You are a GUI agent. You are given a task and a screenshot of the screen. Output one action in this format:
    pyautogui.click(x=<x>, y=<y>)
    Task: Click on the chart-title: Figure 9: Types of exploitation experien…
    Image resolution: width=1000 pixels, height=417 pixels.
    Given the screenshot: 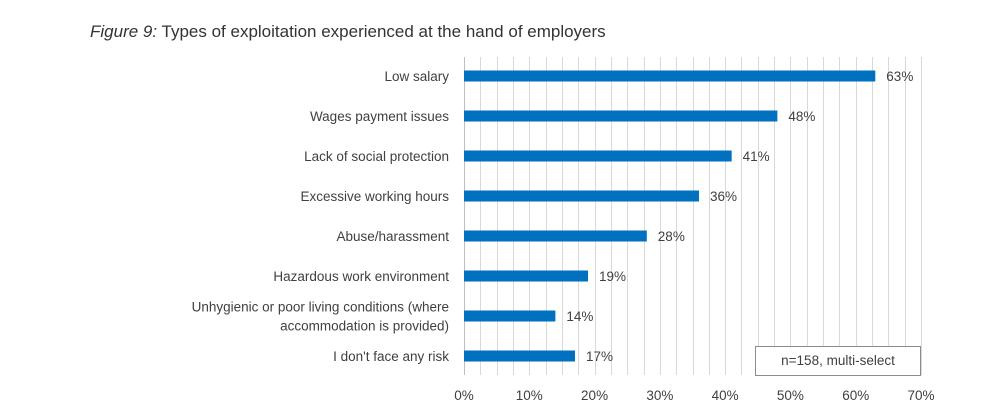 What is the action you would take?
    pyautogui.click(x=348, y=32)
    